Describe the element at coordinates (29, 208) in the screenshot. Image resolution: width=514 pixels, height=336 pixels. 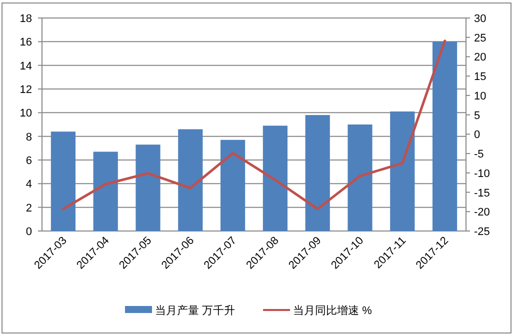
I see `y-tick-label: 2` at that location.